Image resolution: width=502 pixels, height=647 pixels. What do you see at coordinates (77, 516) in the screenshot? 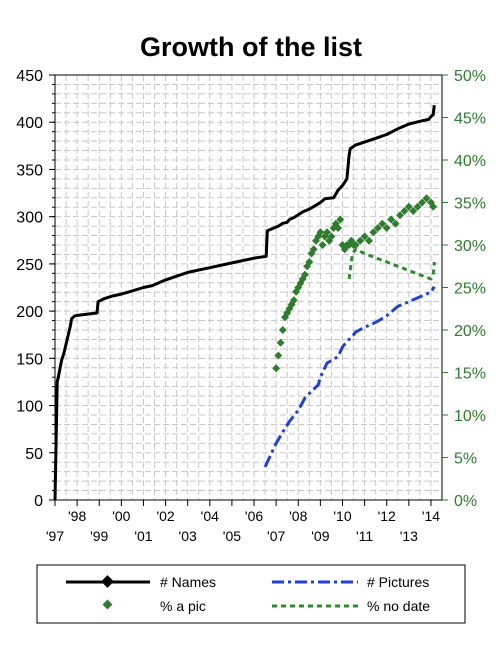
I see `x-tick-label-upper: '98` at bounding box center [77, 516].